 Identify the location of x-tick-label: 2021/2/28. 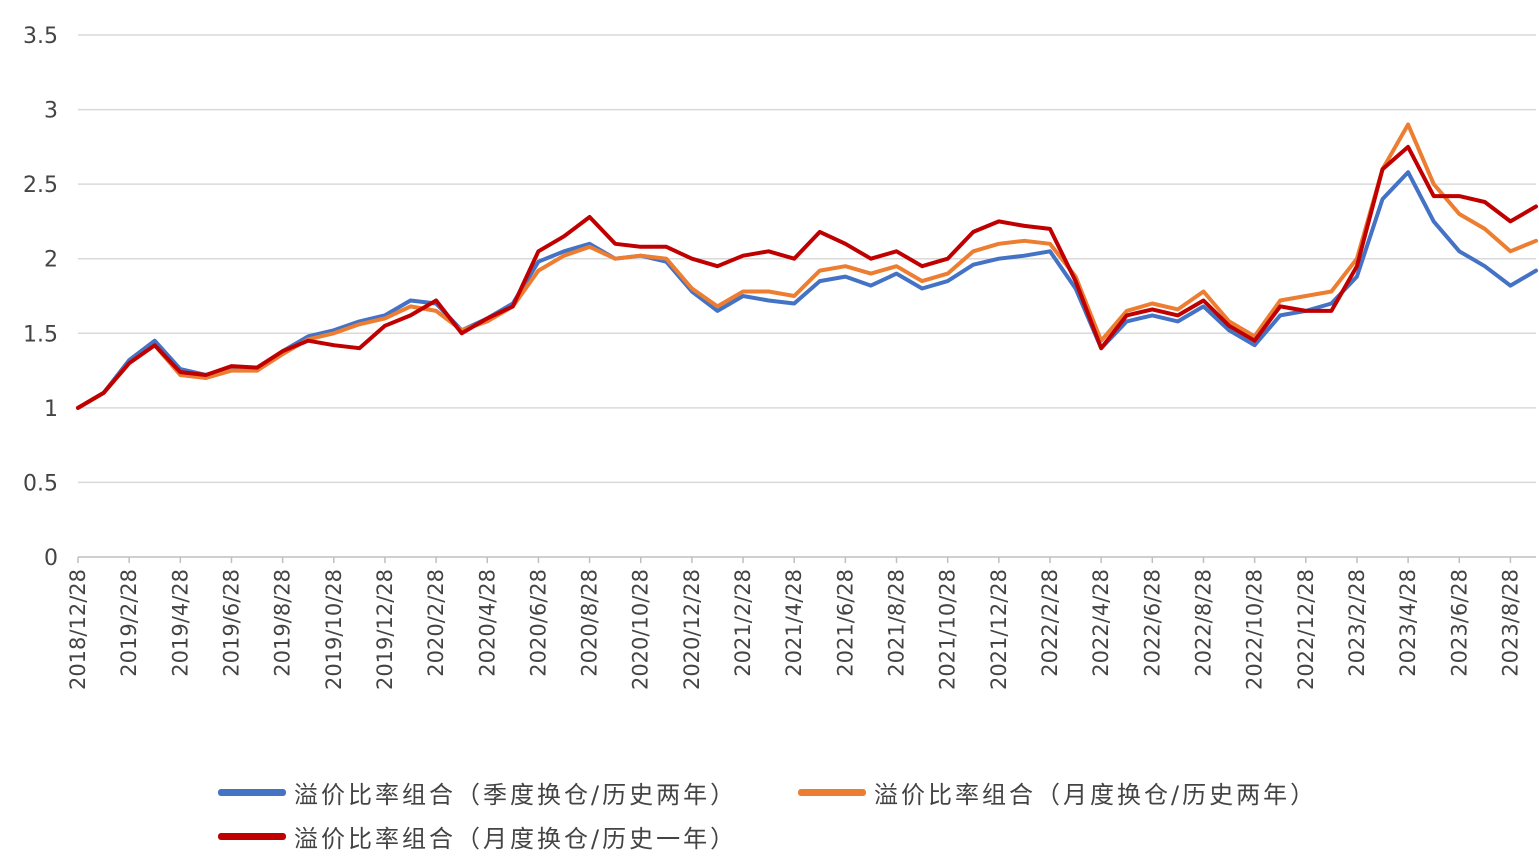
(743, 623).